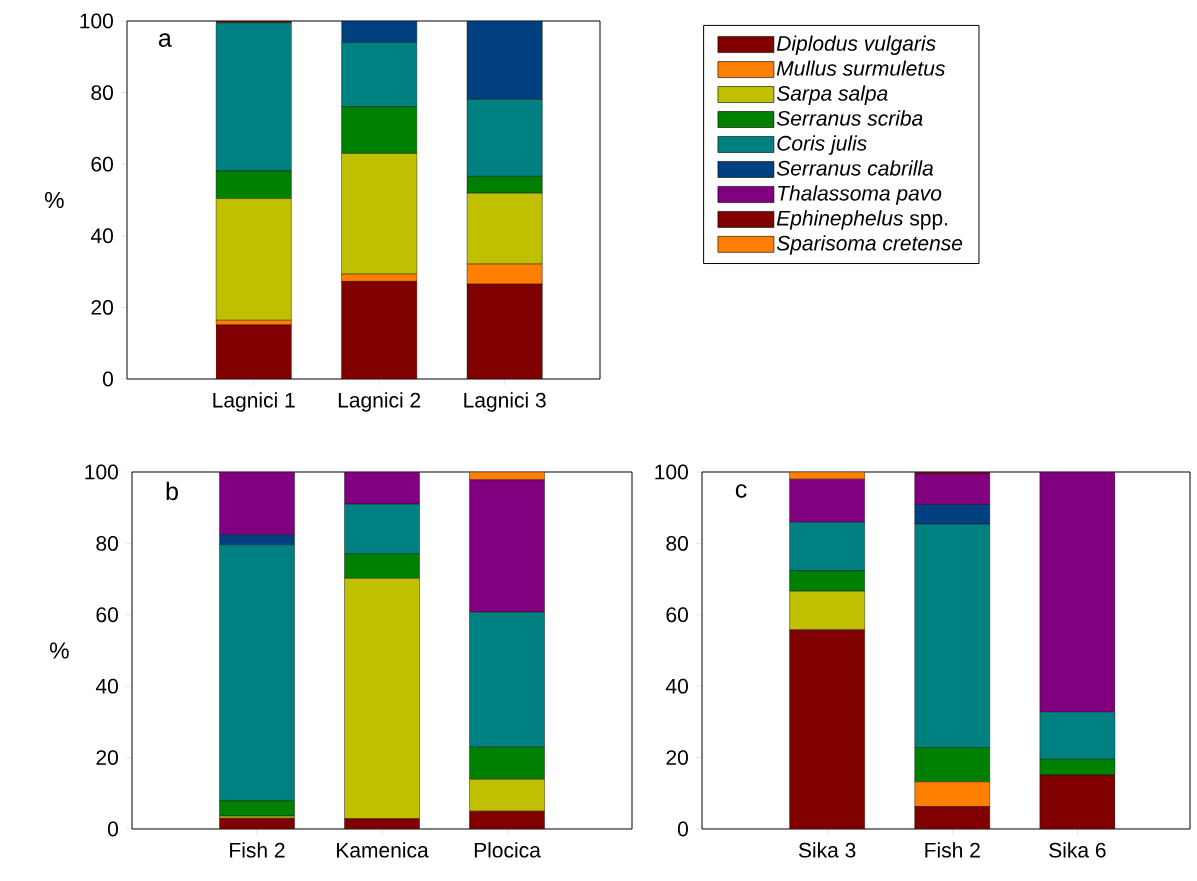 Image resolution: width=1197 pixels, height=881 pixels. Describe the element at coordinates (856, 45) in the screenshot. I see `legend-label: Diplodus vulgaris` at that location.